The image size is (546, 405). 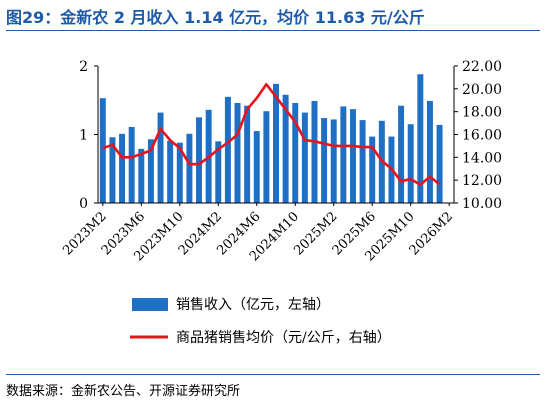 I want to click on right-tick-label: 16.00, so click(x=482, y=136).